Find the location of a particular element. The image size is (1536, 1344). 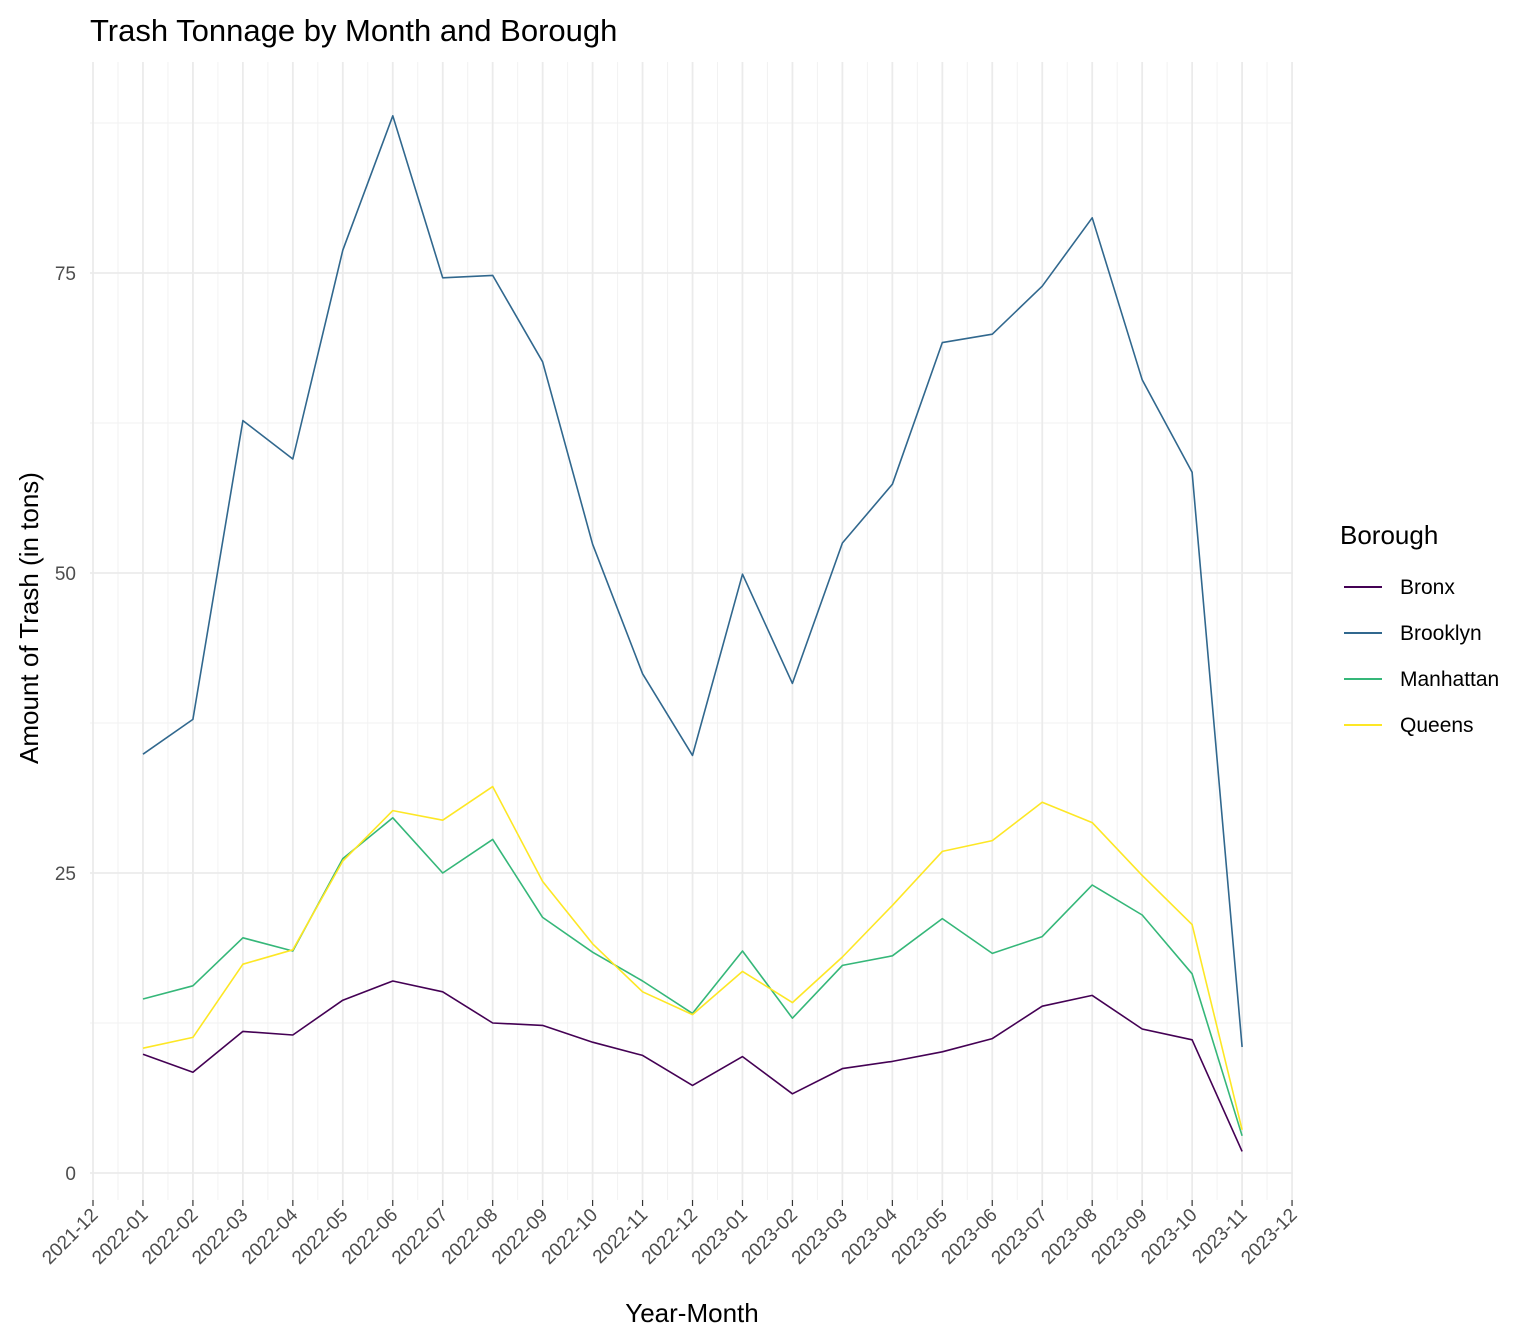

x-tick-label: 2023-10 is located at coordinates (1169, 1237).